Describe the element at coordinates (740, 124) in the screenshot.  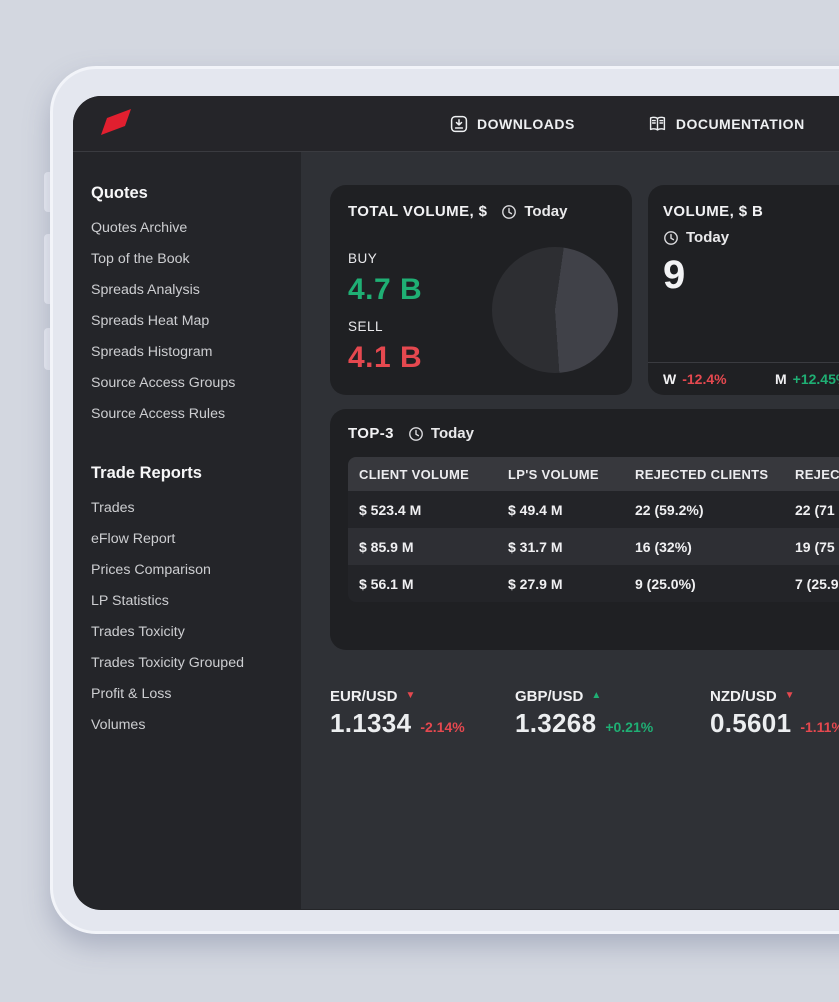
I see `documentation-label: DOCUMENTATION` at that location.